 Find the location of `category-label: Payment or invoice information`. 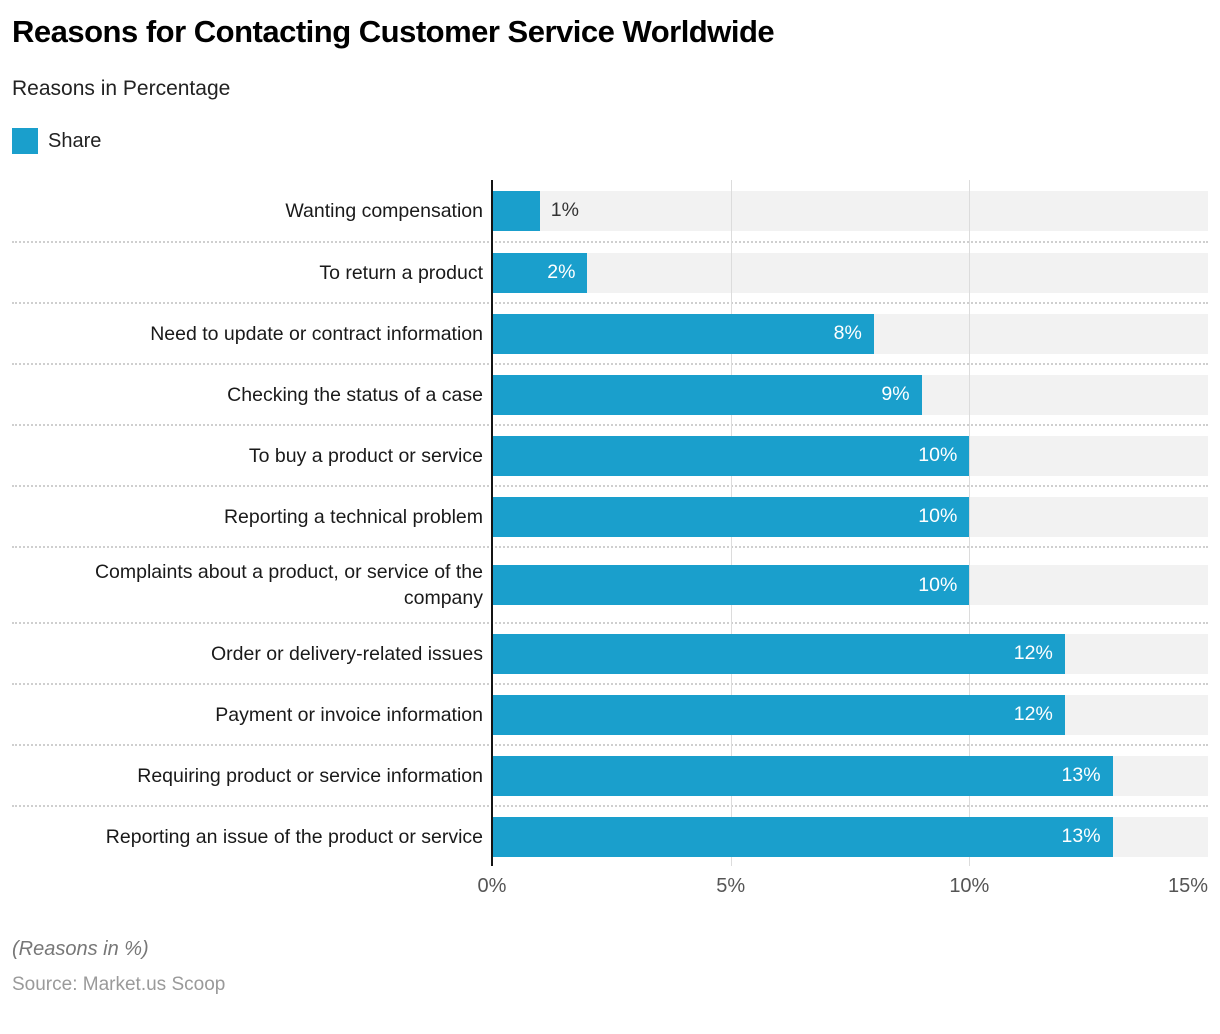

category-label: Payment or invoice information is located at coordinates (349, 714).